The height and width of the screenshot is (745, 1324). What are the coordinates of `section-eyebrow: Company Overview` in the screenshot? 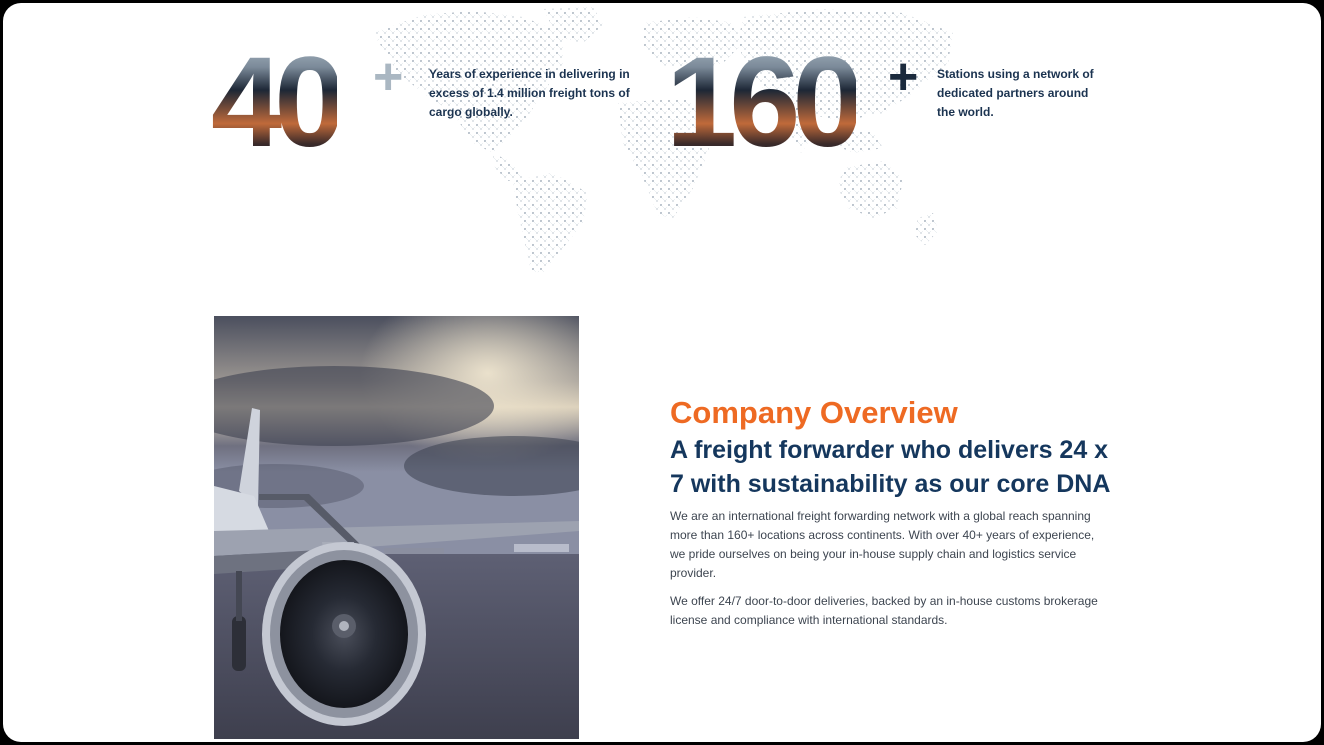 It's located at (814, 412).